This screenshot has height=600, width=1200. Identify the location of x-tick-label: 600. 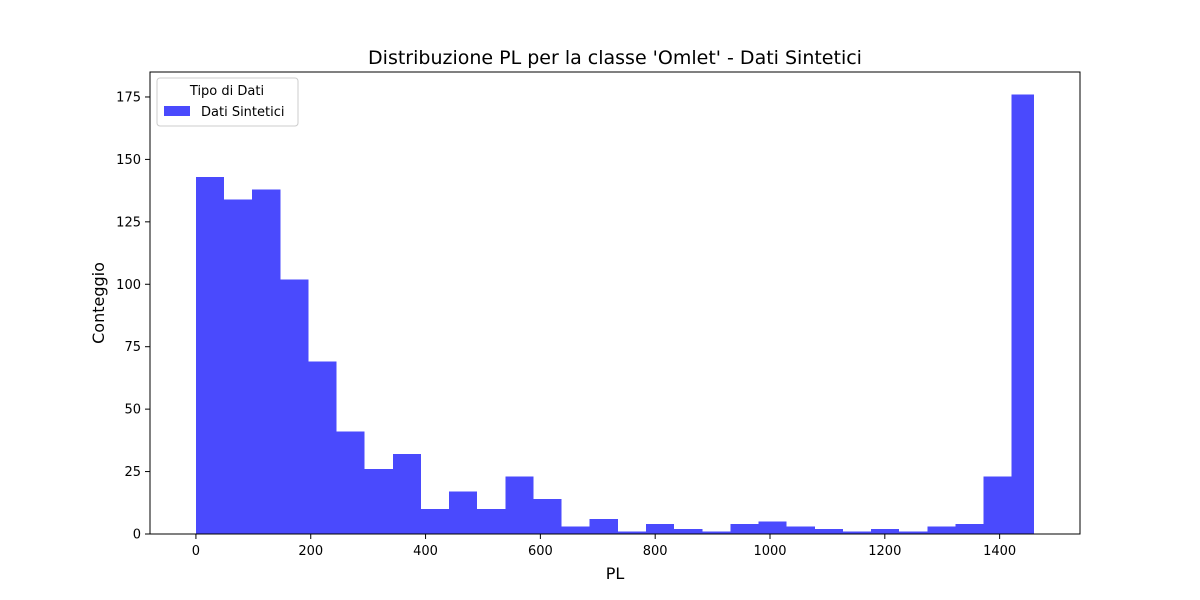
(540, 551).